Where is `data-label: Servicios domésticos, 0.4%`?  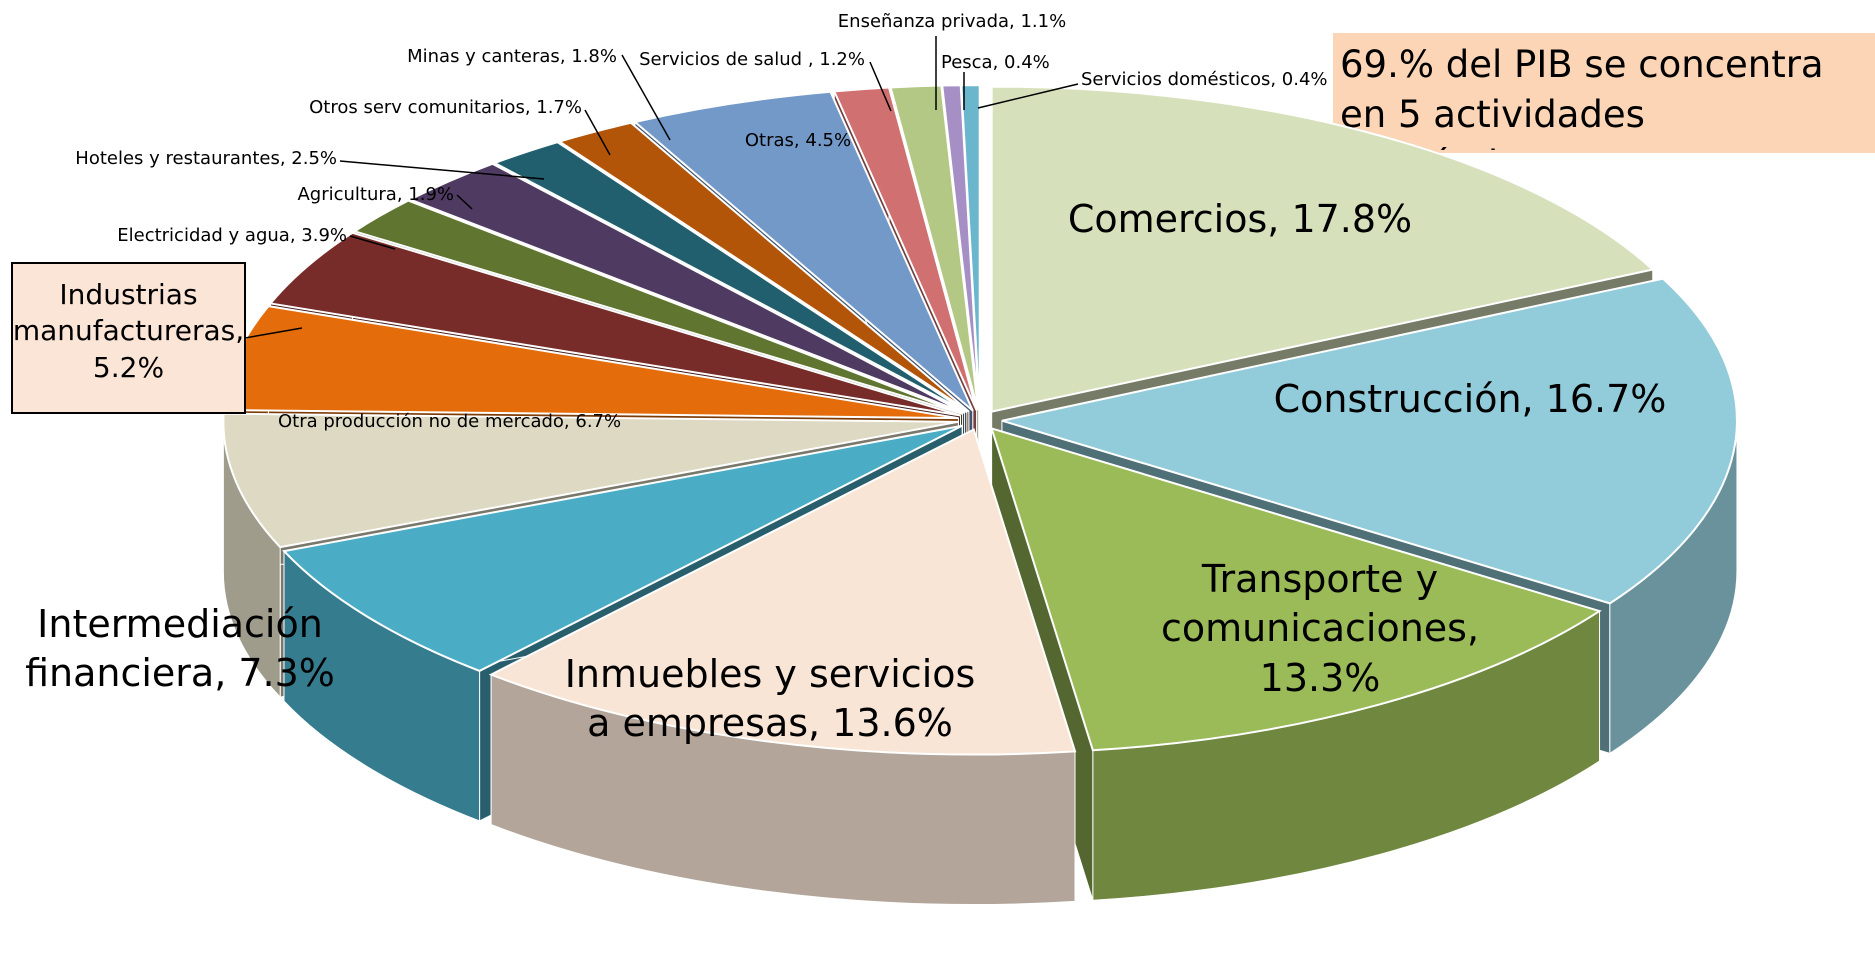 data-label: Servicios domésticos, 0.4% is located at coordinates (1204, 79).